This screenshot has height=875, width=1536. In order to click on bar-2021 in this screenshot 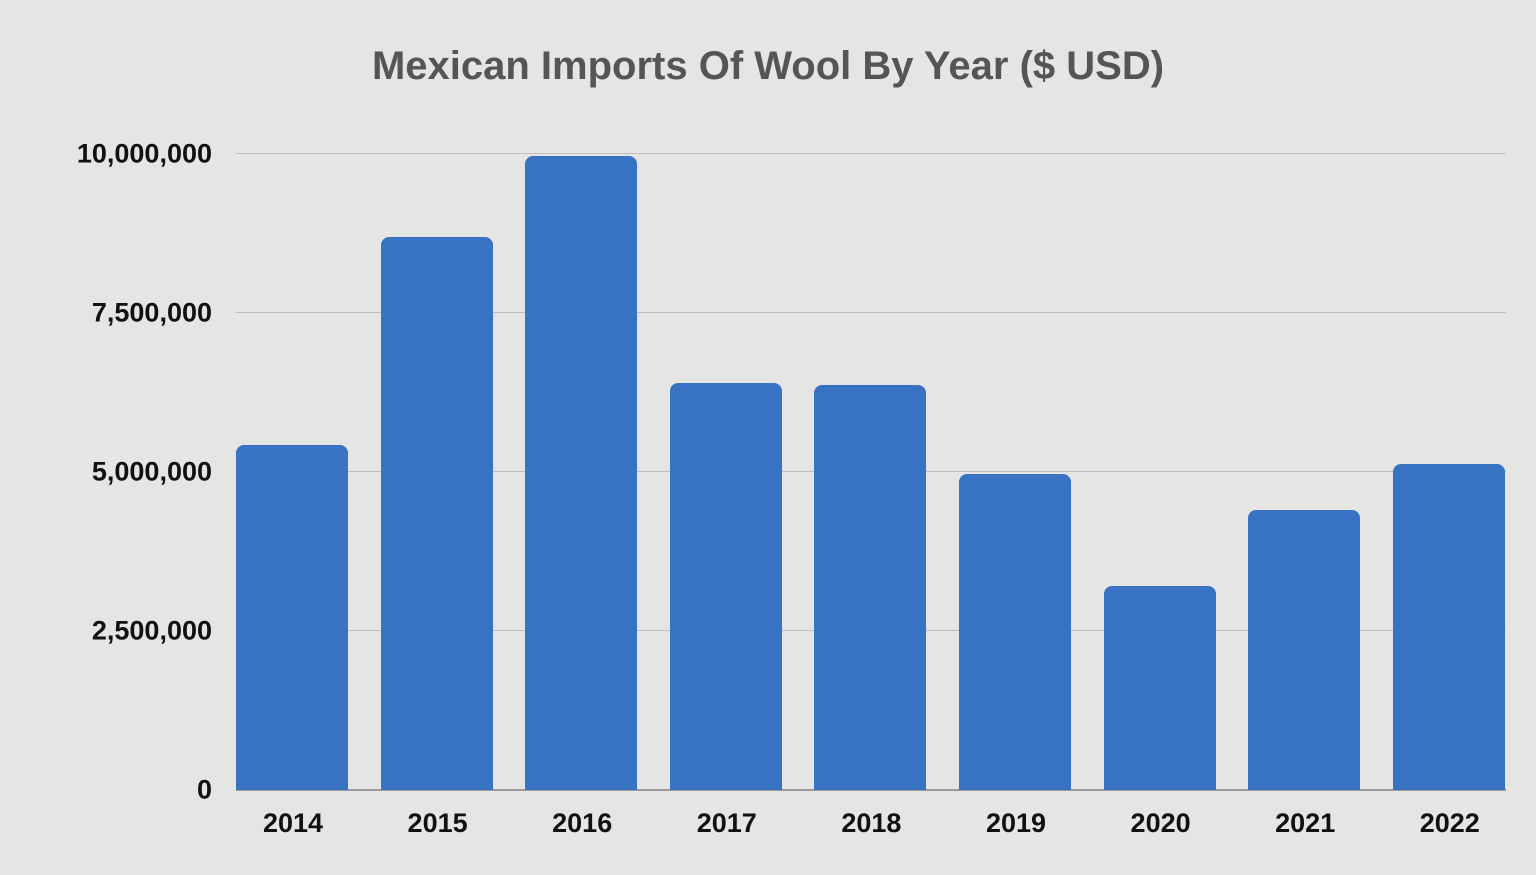, I will do `click(1304, 649)`.